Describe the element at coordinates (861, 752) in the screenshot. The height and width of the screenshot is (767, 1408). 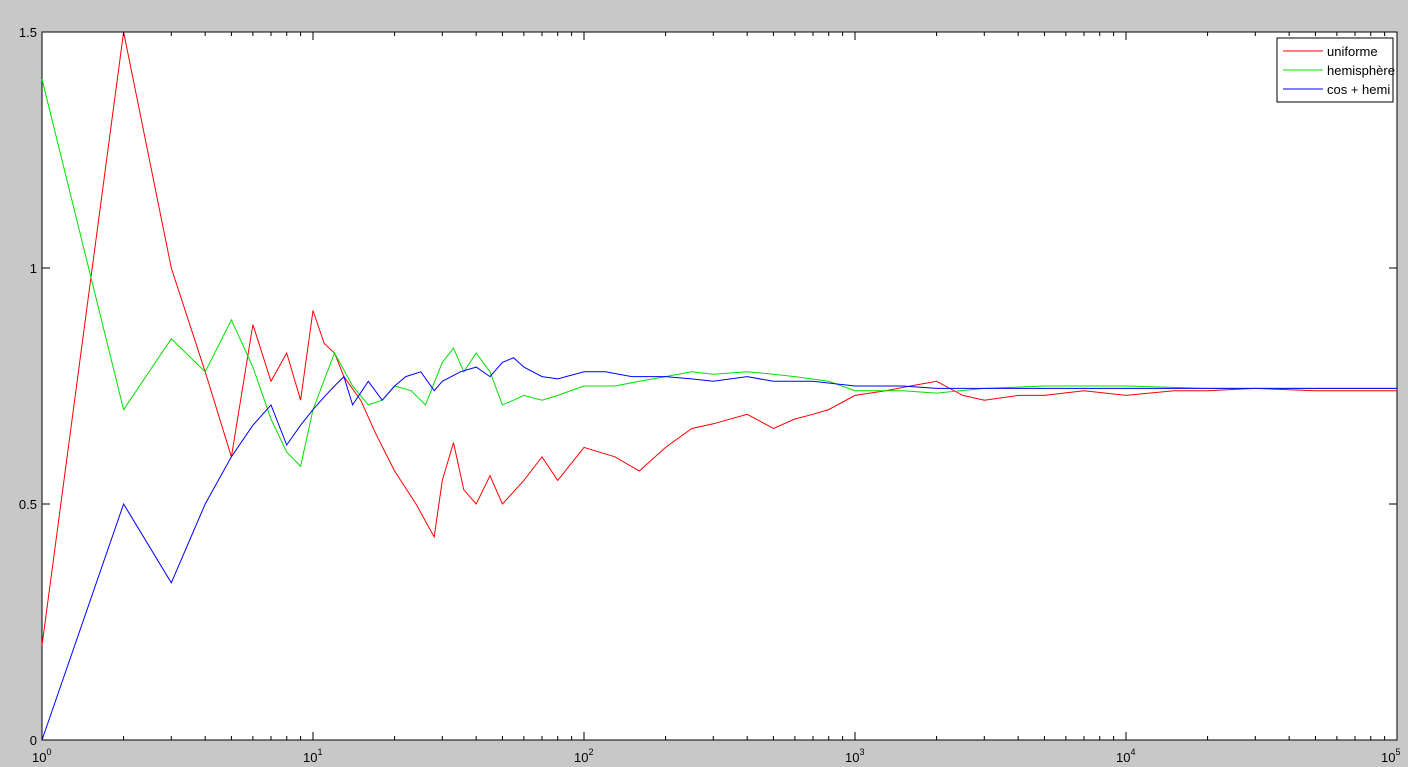
I see `x-tick-label-exponent: 3` at that location.